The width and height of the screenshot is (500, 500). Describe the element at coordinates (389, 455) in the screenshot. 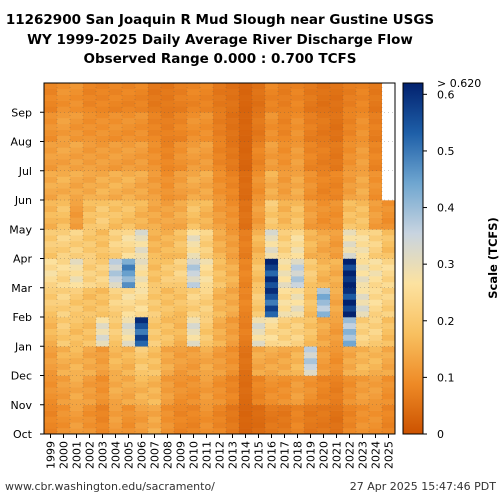

I see `x-tick-label: 2025` at that location.